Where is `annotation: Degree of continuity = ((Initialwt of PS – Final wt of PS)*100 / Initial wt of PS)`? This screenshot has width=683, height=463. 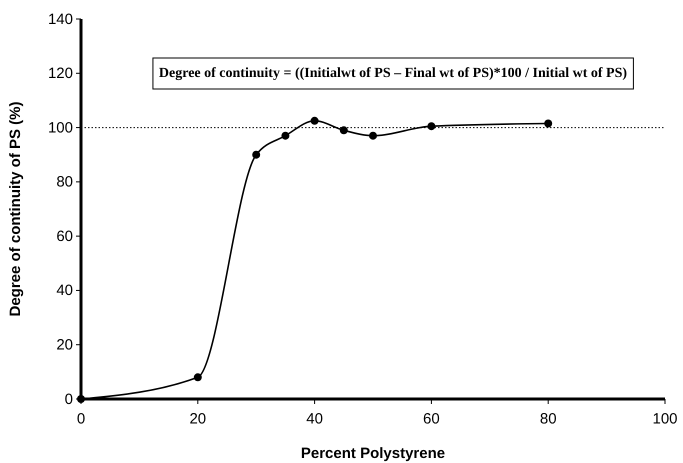
annotation: Degree of continuity = ((Initialwt of PS – Final wt of PS)*100 / Initial wt of PS) is located at coordinates (393, 73).